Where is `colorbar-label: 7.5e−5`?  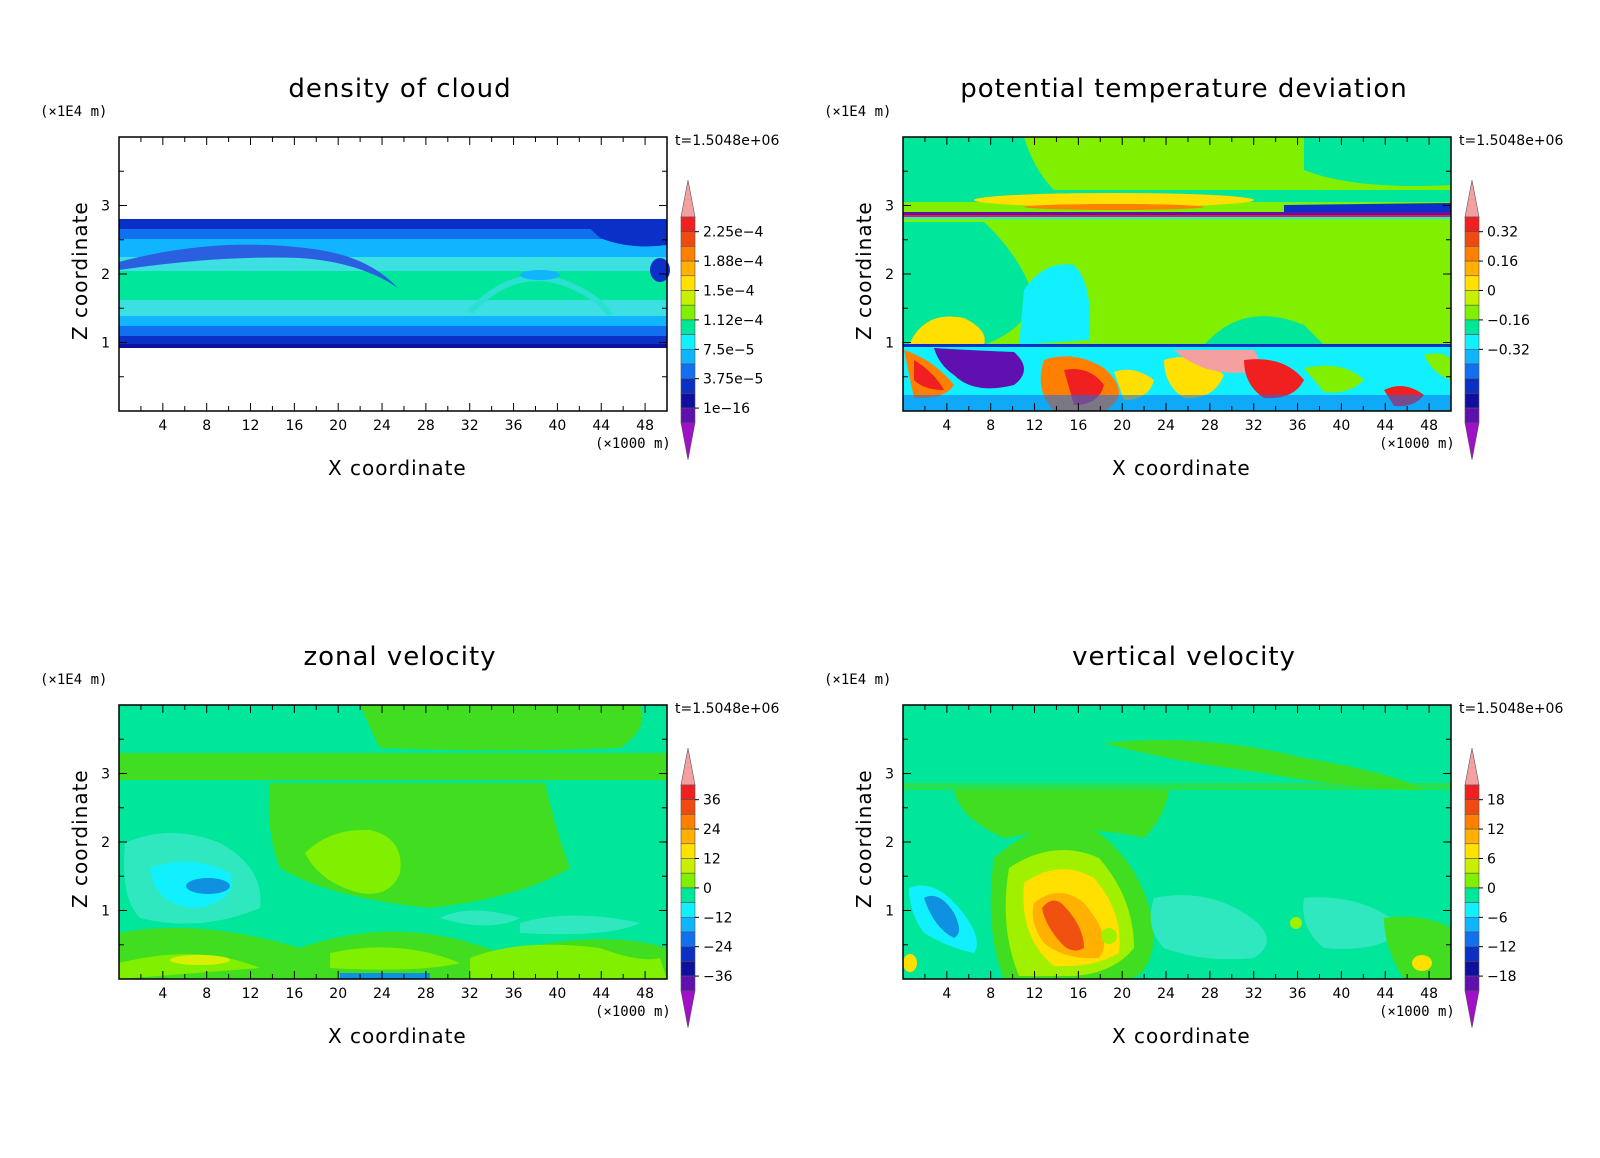
colorbar-label: 7.5e−5 is located at coordinates (729, 350).